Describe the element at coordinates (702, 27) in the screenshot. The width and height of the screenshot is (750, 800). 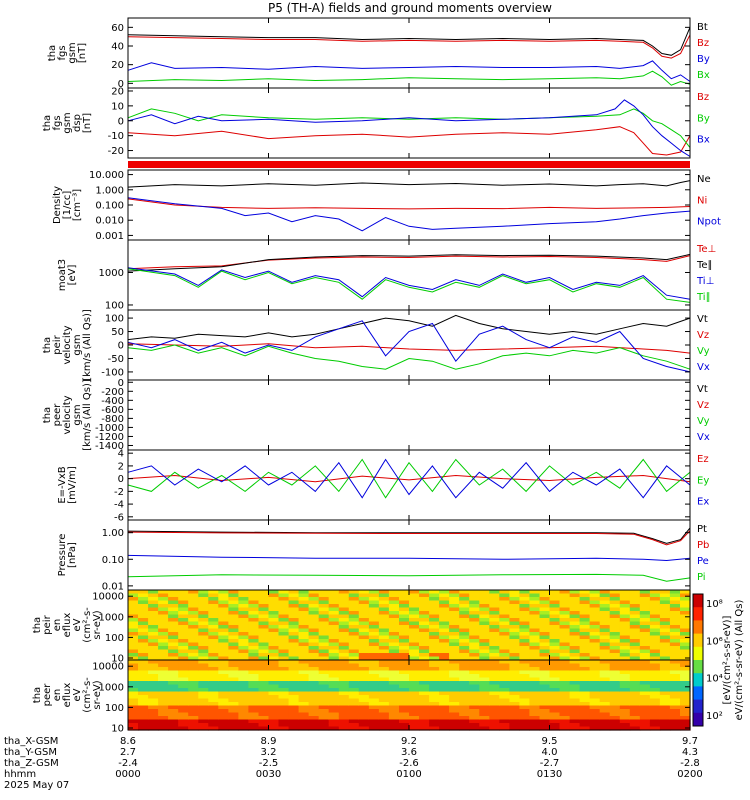
I see `legend-entry: Bt` at that location.